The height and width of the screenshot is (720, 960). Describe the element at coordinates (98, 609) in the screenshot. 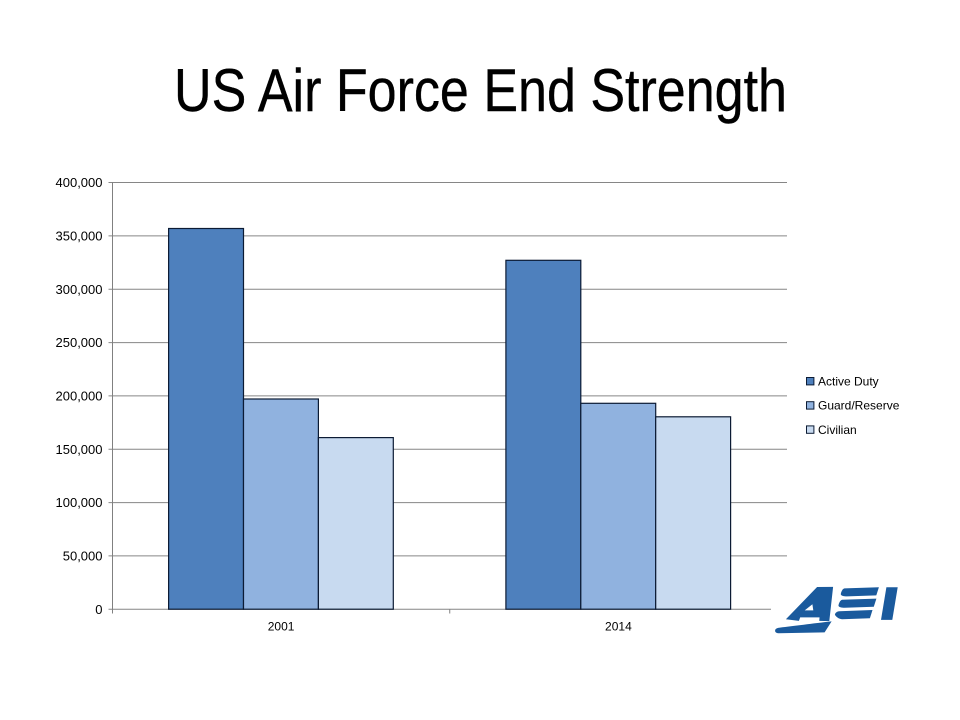

I see `svg-text: 0` at that location.